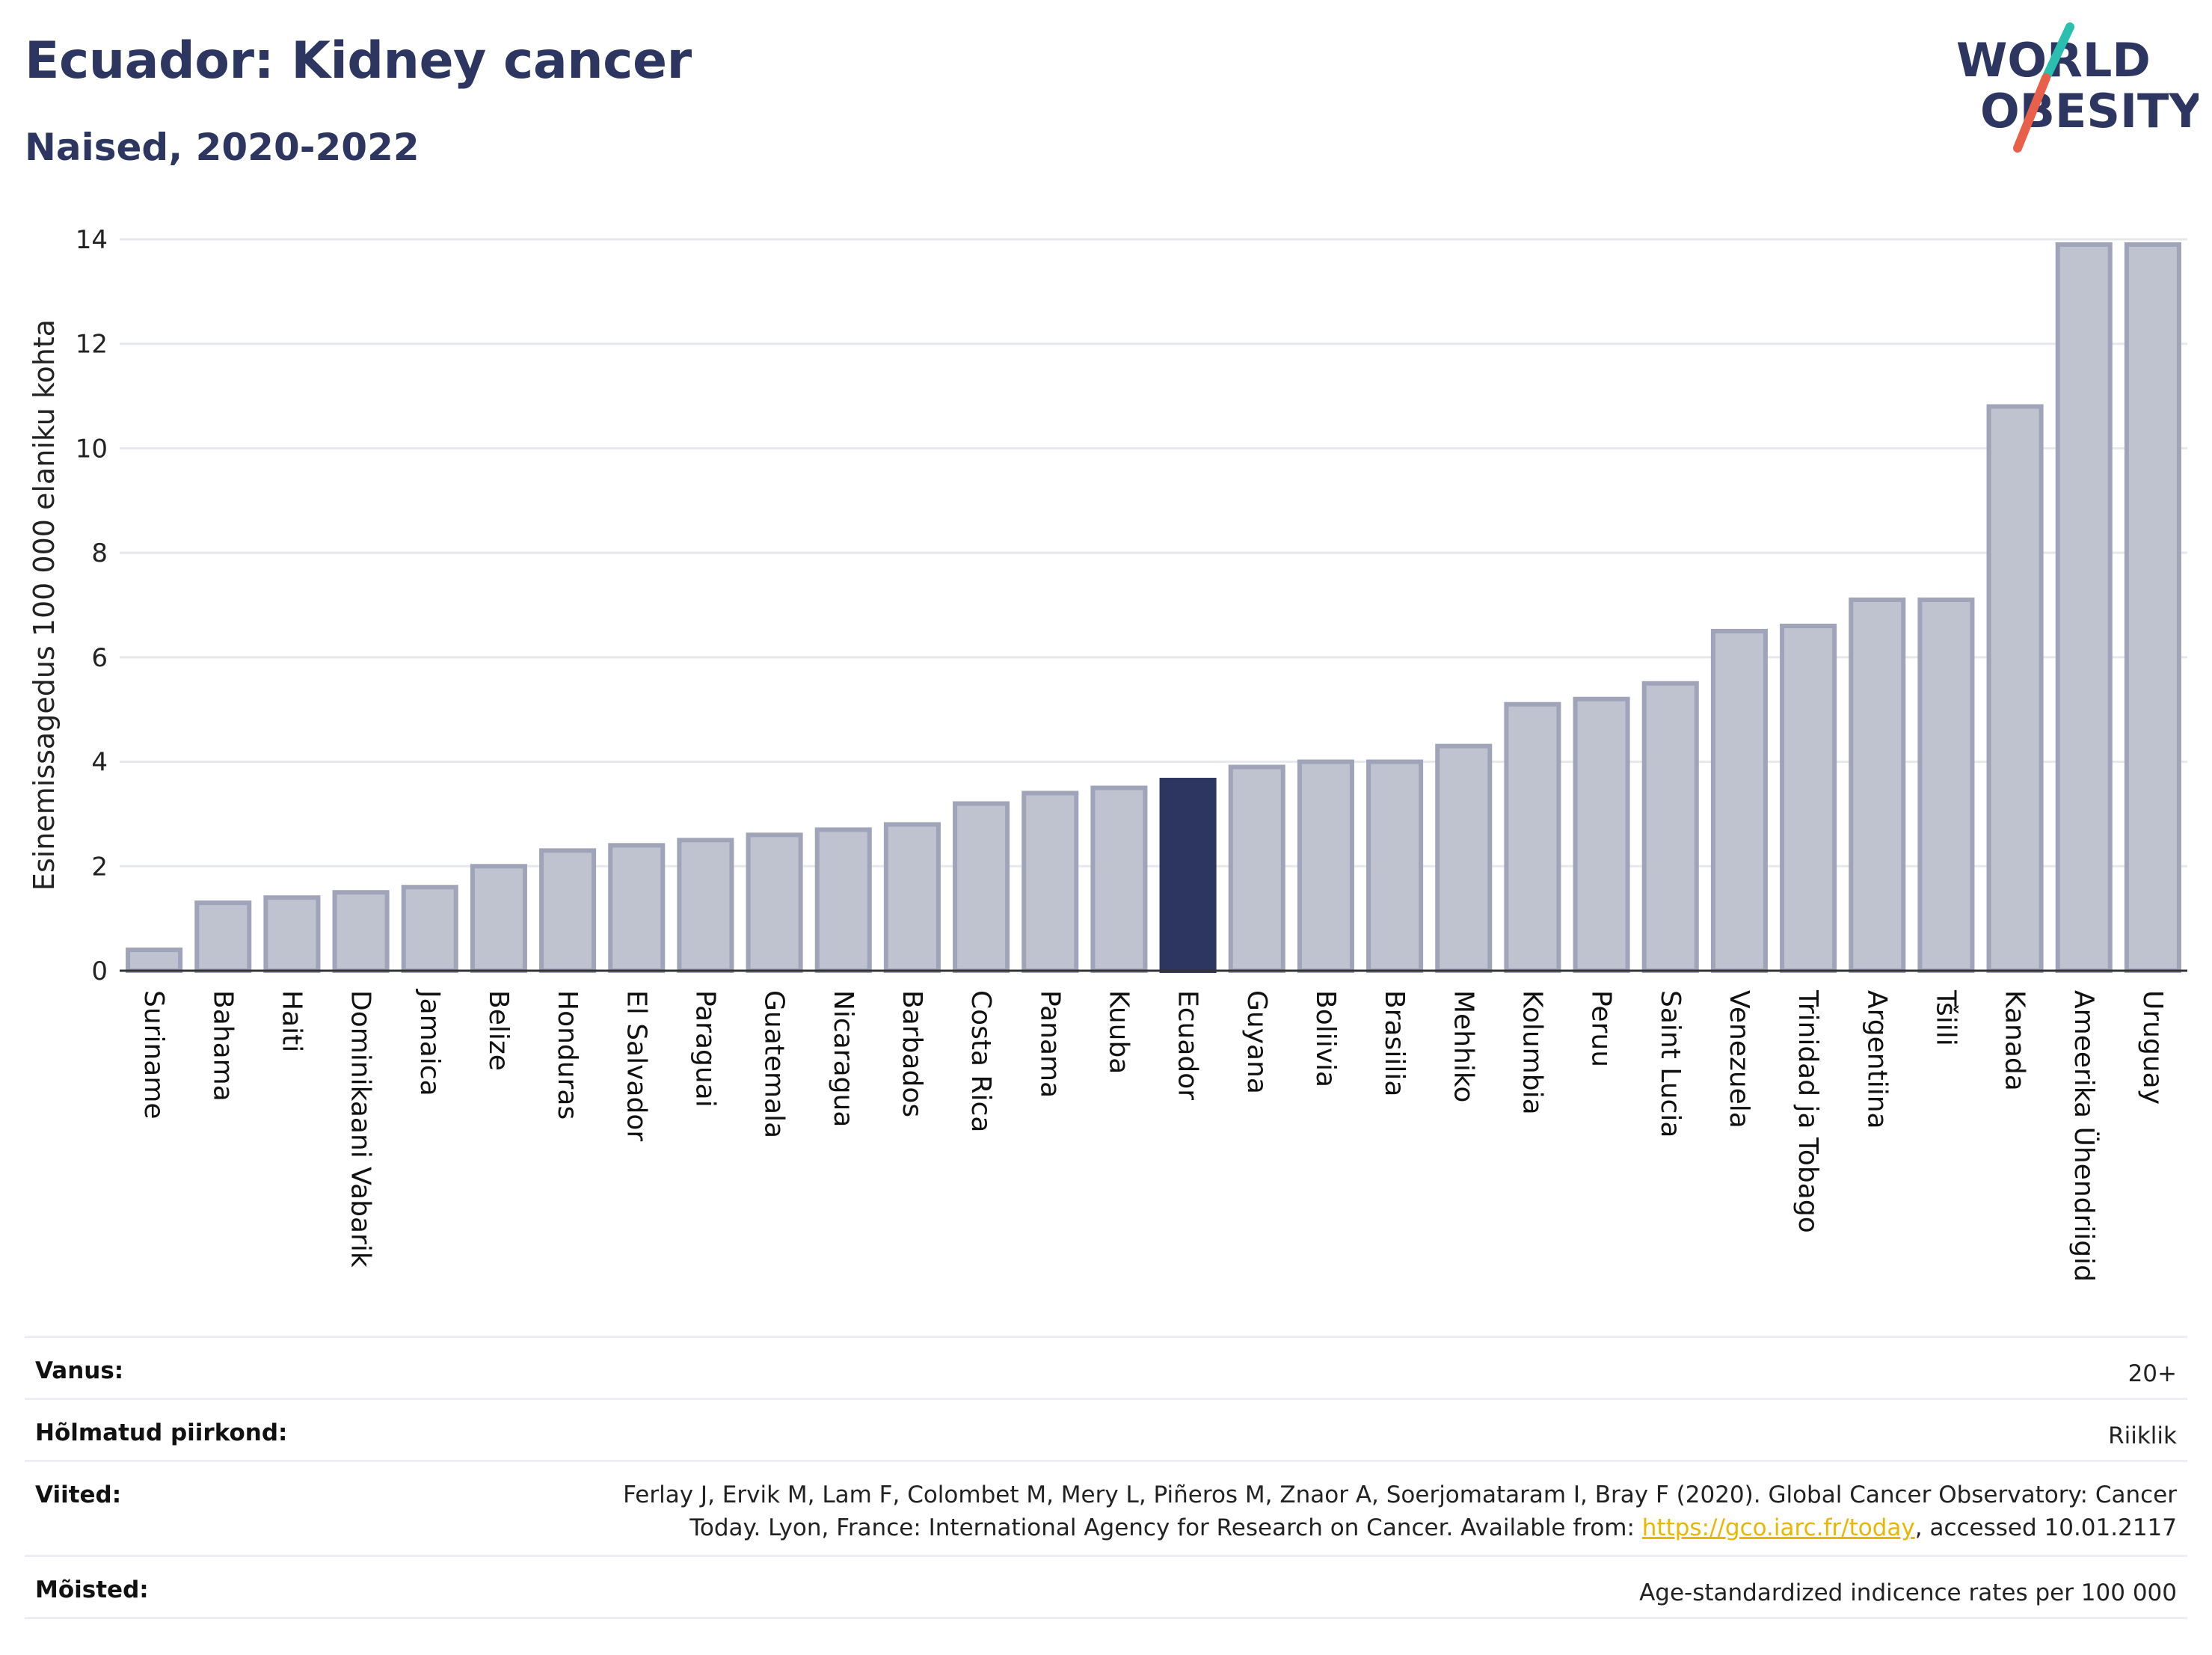 This screenshot has height=1655, width=2212. What do you see at coordinates (2058, 50) in the screenshot?
I see `logo-slash-teal` at bounding box center [2058, 50].